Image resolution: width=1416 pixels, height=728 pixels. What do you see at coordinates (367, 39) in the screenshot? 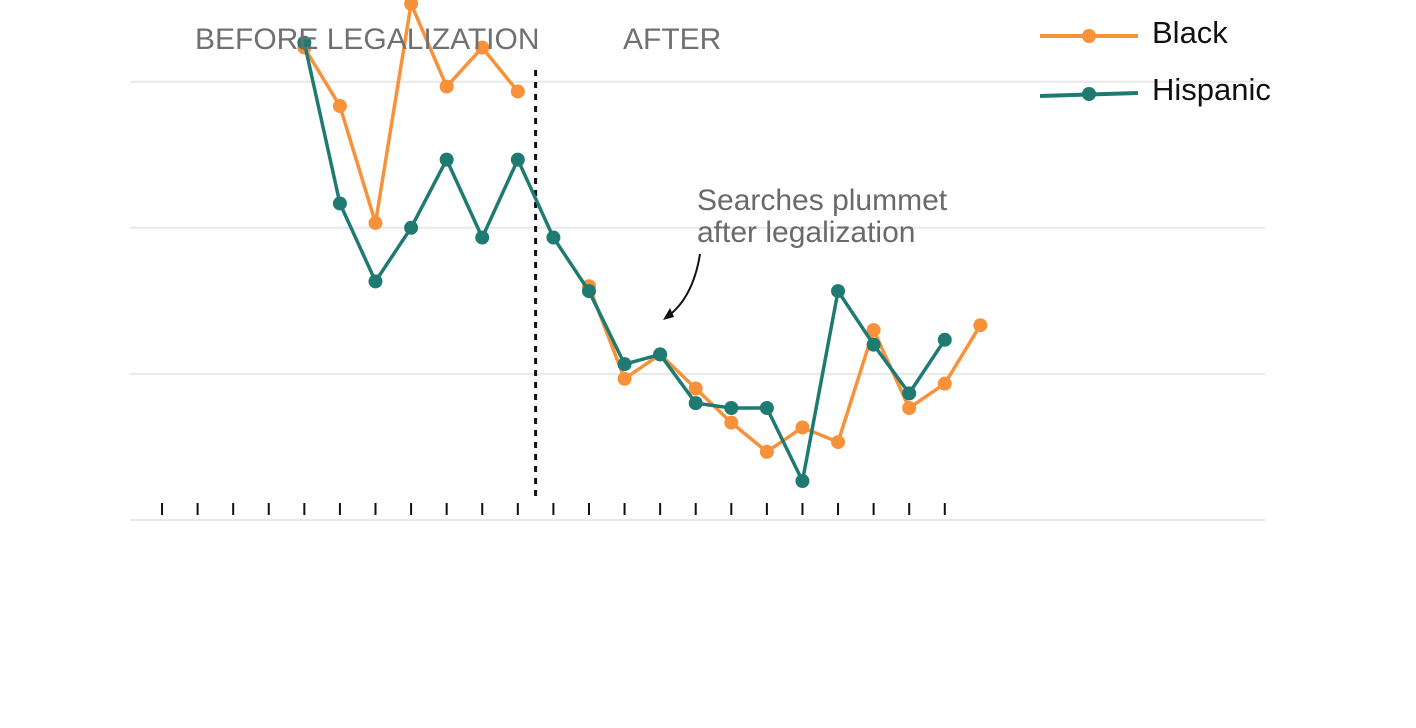
I see `period-label-before: BEFORE LEGALIZATION` at bounding box center [367, 39].